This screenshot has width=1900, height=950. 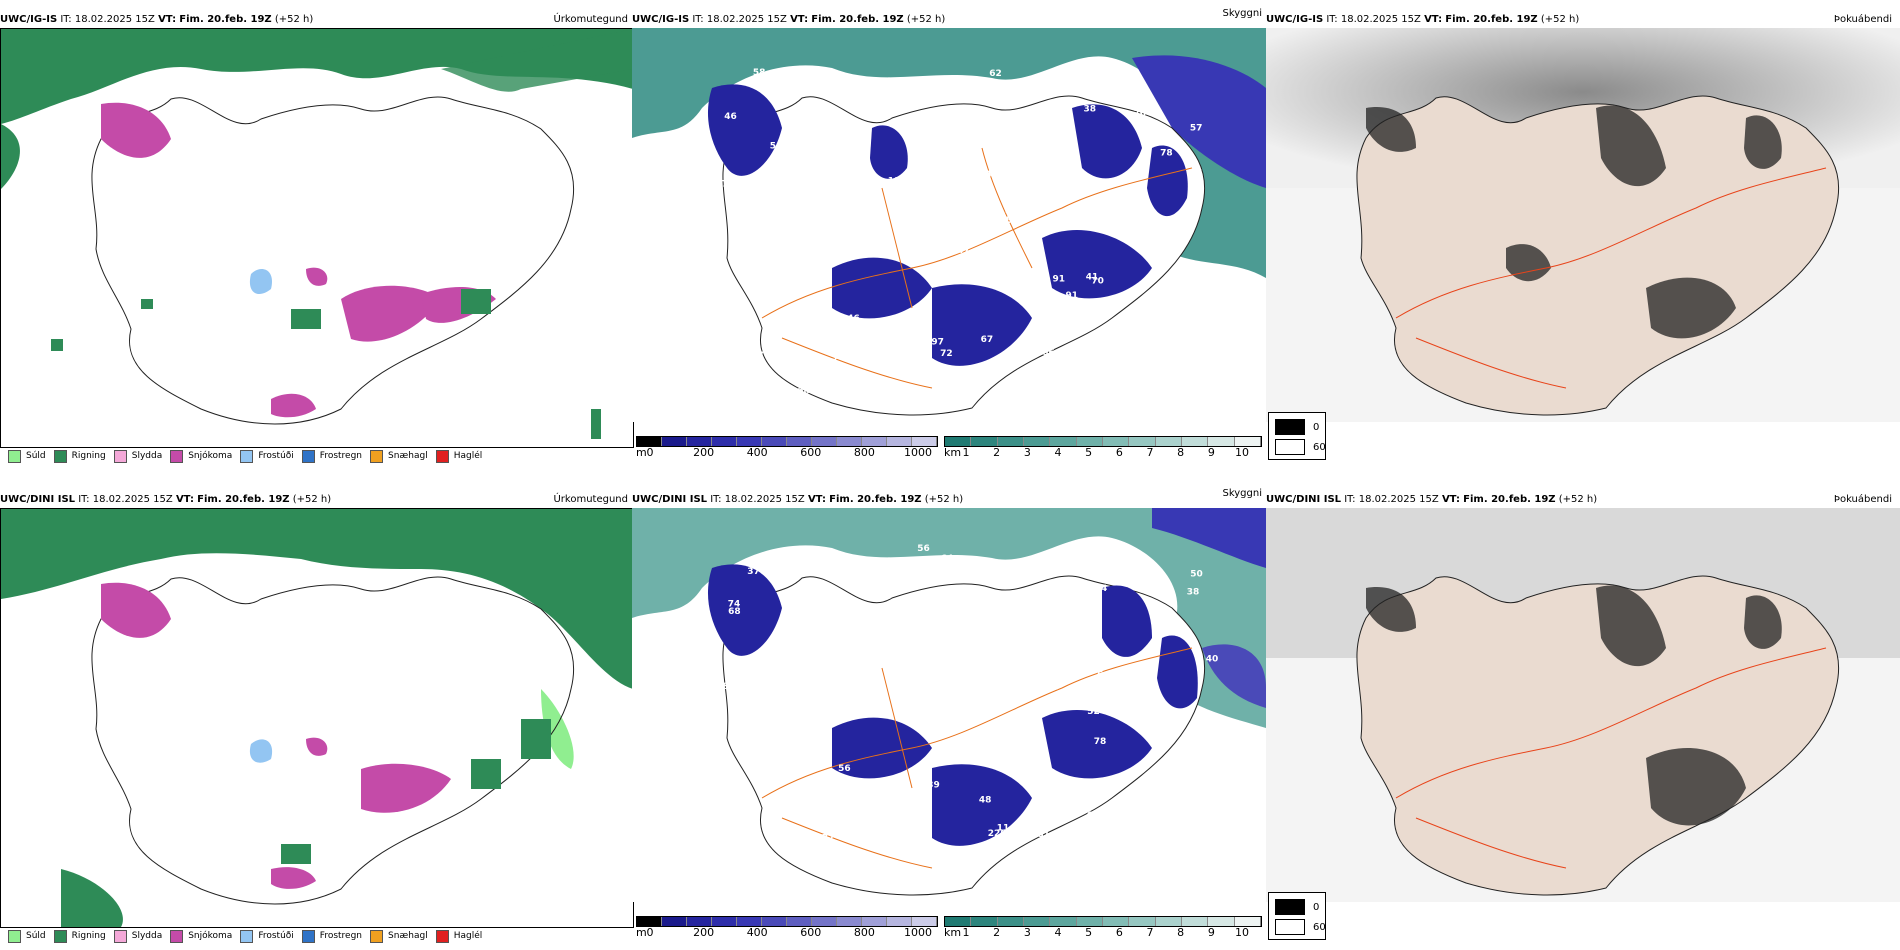 What do you see at coordinates (1297, 436) in the screenshot?
I see `row1-cloud-legend: 0 60` at bounding box center [1297, 436].